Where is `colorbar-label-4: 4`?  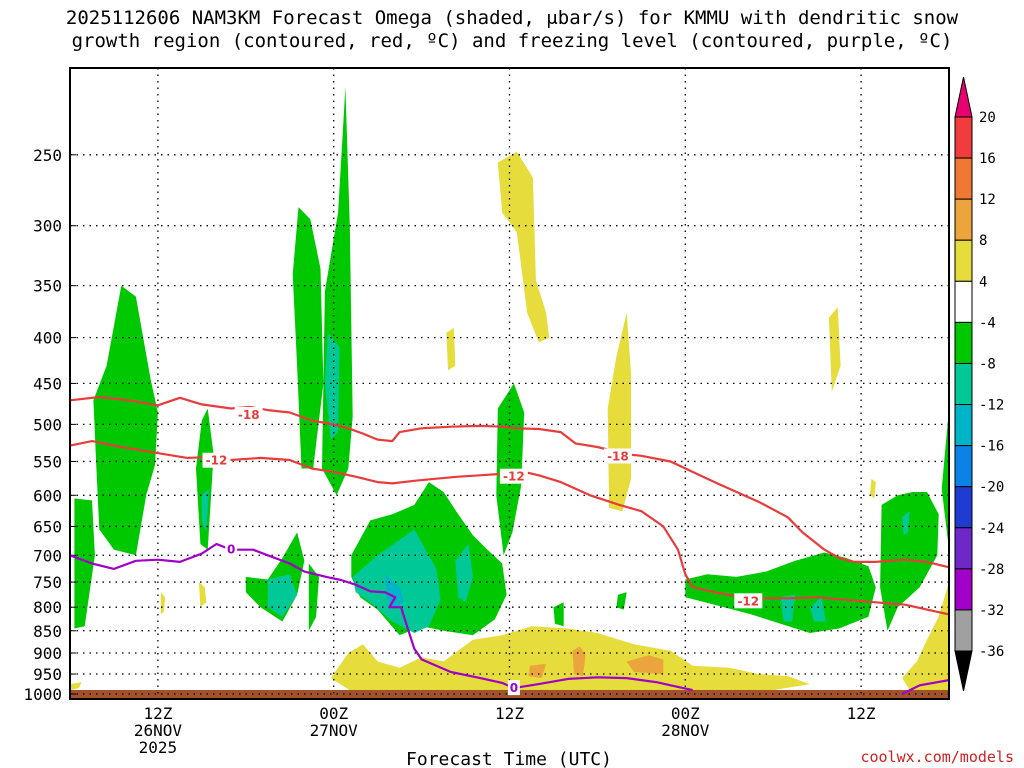
colorbar-label-4: 4 is located at coordinates (983, 282).